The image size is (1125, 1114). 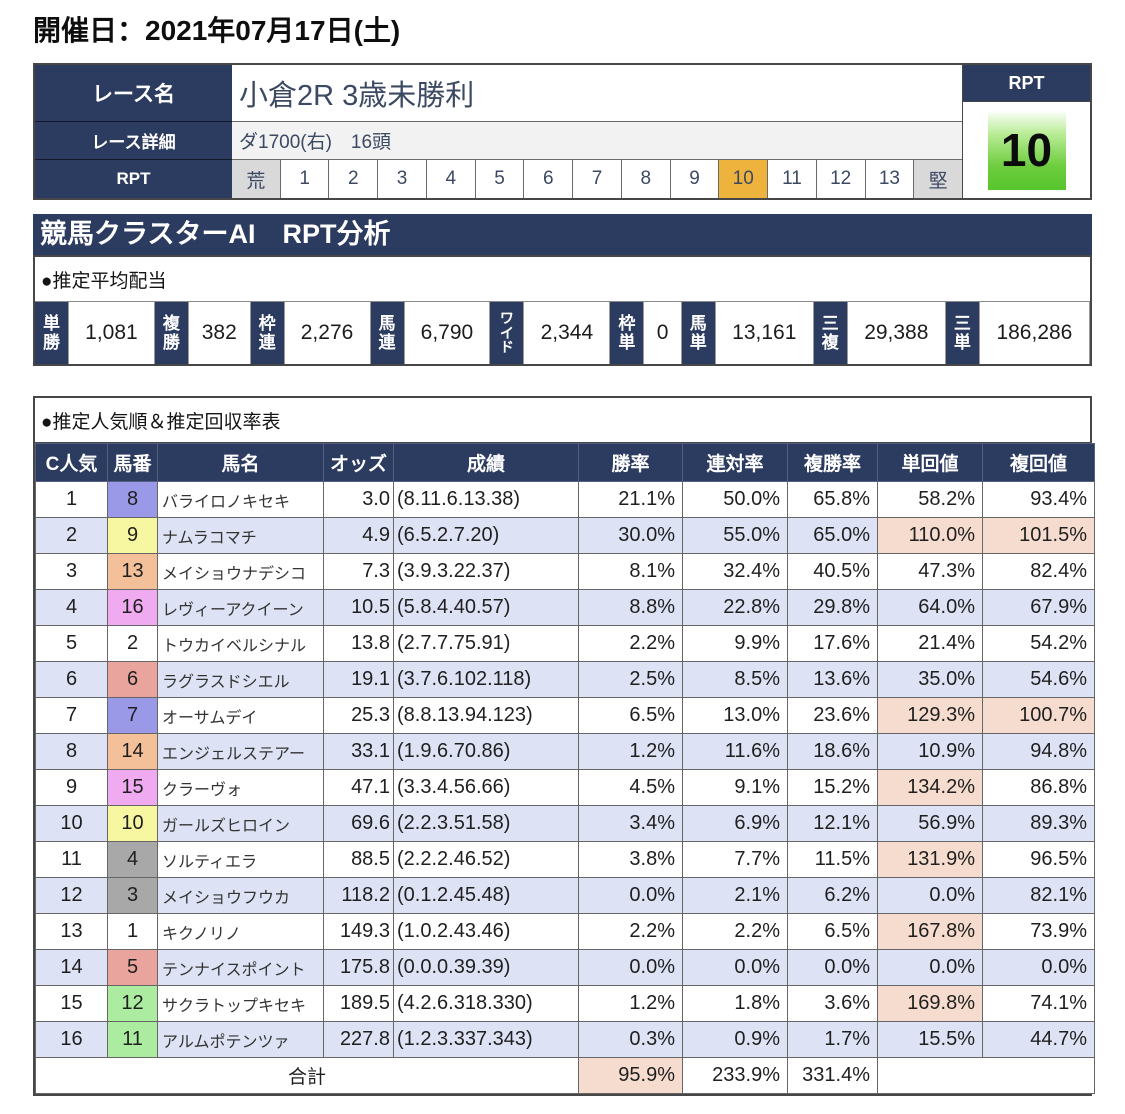 What do you see at coordinates (735, 571) in the screenshot?
I see `quinella-rate-cell: 32.4%` at bounding box center [735, 571].